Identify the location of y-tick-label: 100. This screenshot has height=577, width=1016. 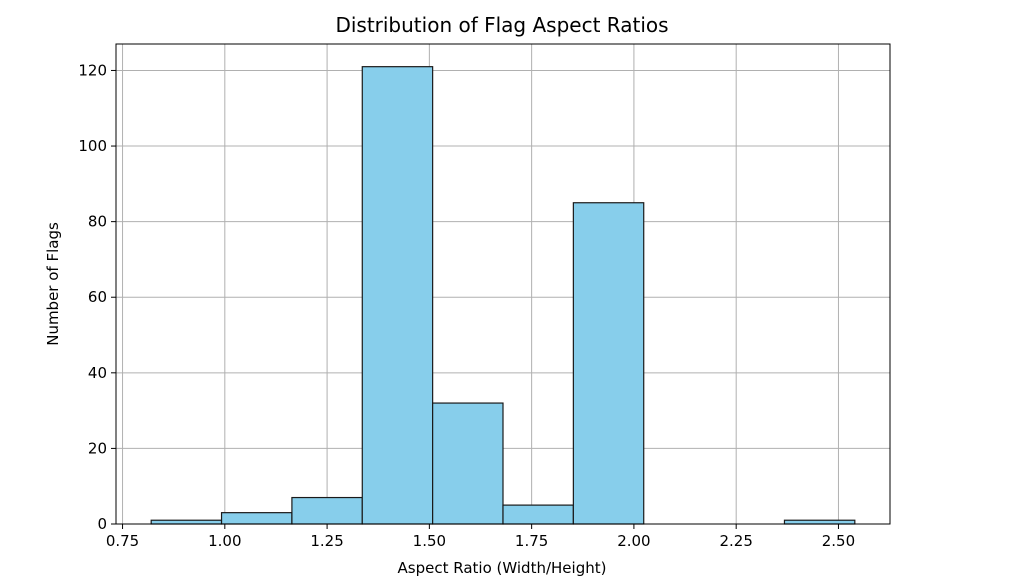
(92, 146).